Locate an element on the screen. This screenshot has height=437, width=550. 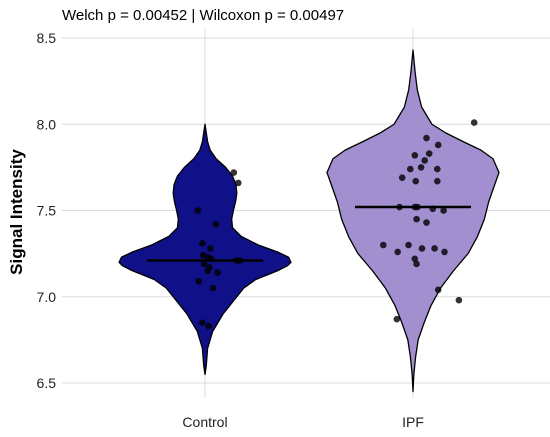
y-tick-label: 7.5 is located at coordinates (47, 211).